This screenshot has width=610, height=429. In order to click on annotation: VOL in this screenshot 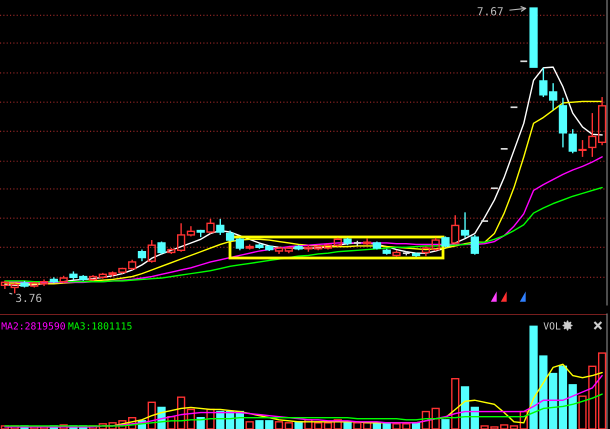, I will do `click(552, 326)`.